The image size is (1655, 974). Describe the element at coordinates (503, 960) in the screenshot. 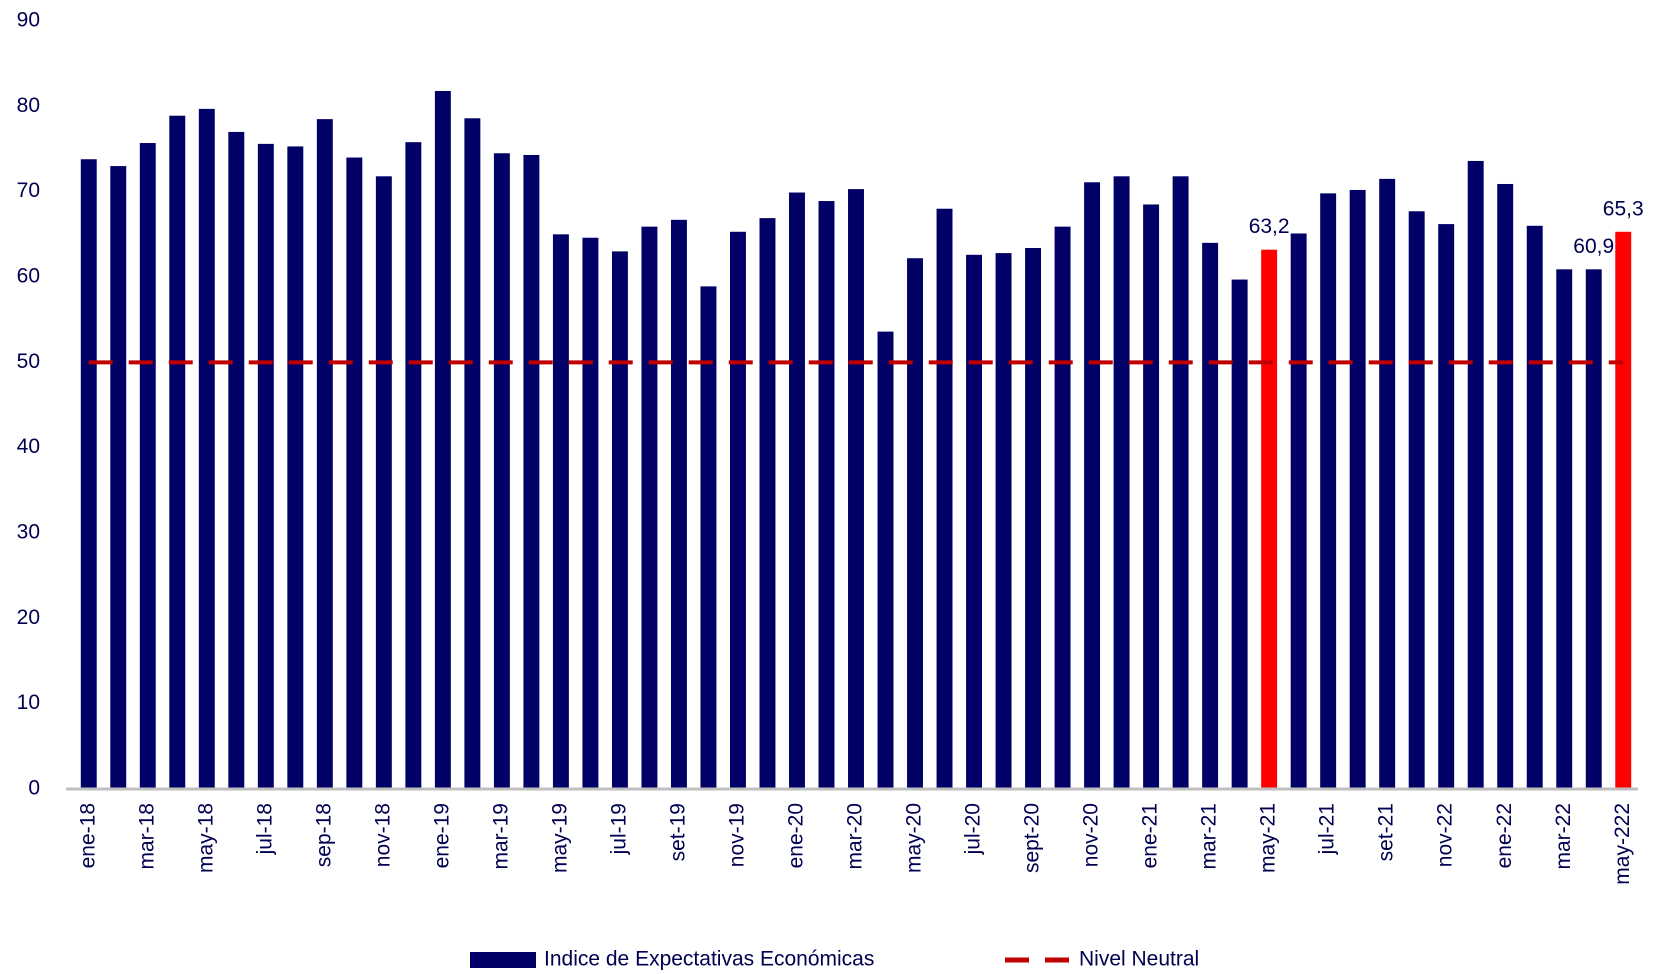

I see `legend-swatch` at that location.